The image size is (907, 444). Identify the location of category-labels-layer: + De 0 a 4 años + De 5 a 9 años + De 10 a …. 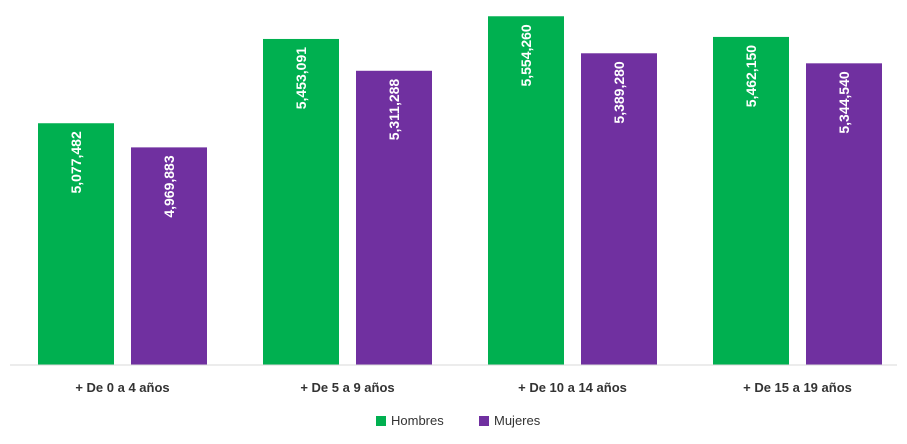
(463, 387).